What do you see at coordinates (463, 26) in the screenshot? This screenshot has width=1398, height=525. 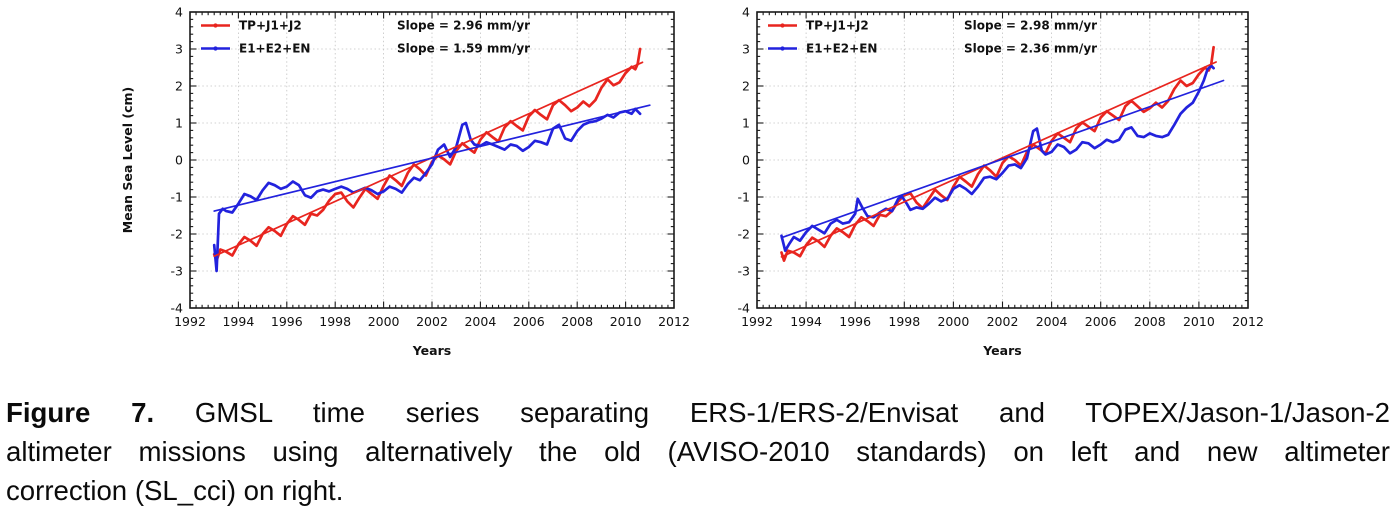 I see `slope-label: Slope = 2.96 mm/yr` at bounding box center [463, 26].